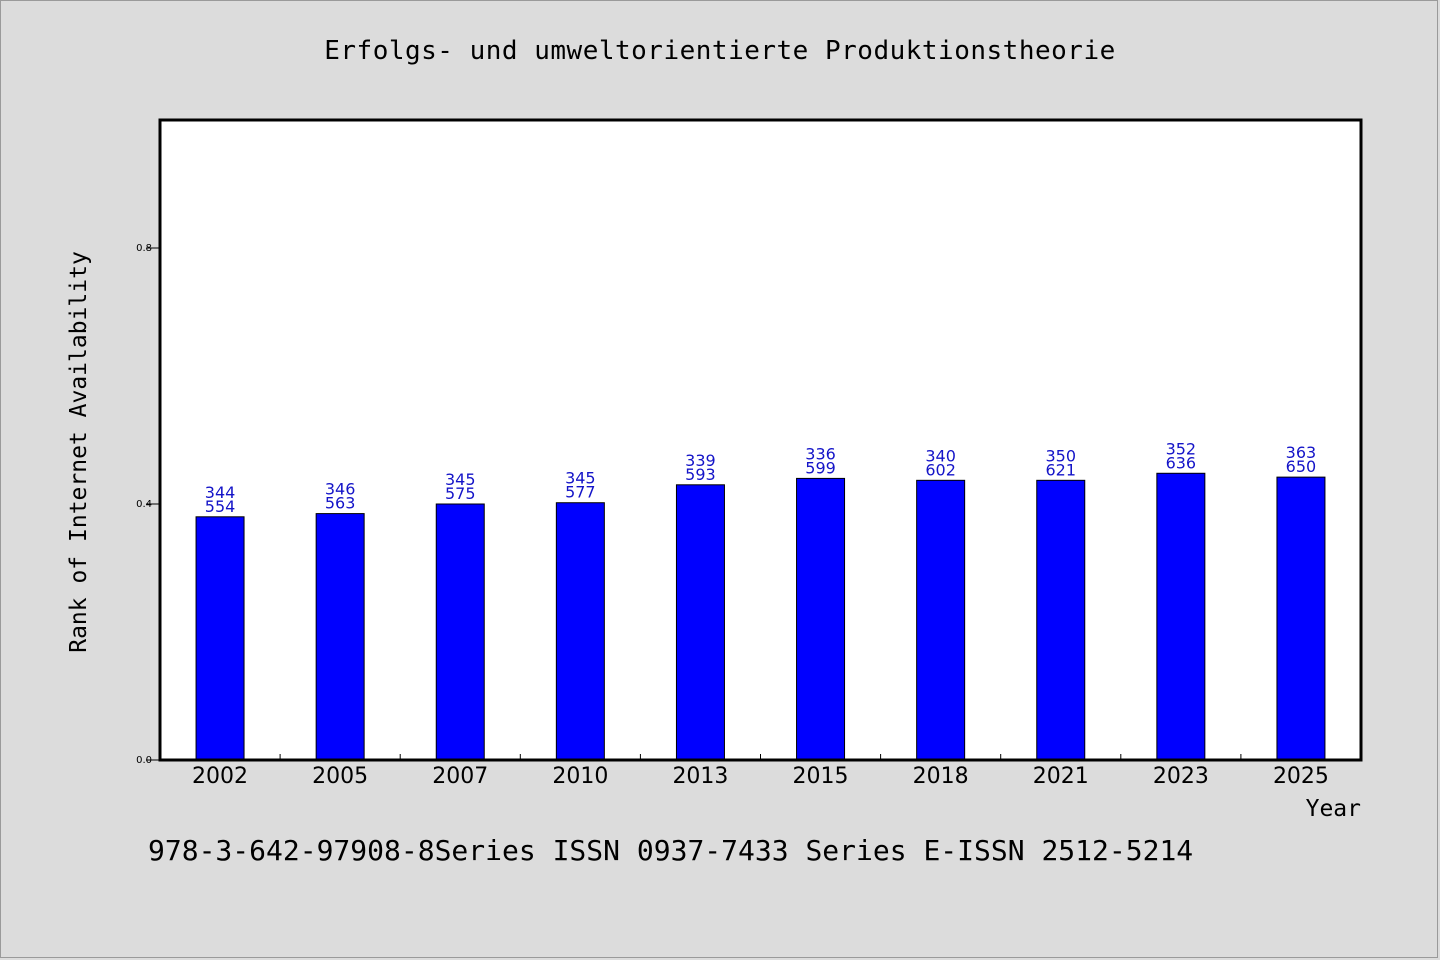 This screenshot has height=960, width=1440. What do you see at coordinates (940, 455) in the screenshot?
I see `data-label-top: 340` at bounding box center [940, 455].